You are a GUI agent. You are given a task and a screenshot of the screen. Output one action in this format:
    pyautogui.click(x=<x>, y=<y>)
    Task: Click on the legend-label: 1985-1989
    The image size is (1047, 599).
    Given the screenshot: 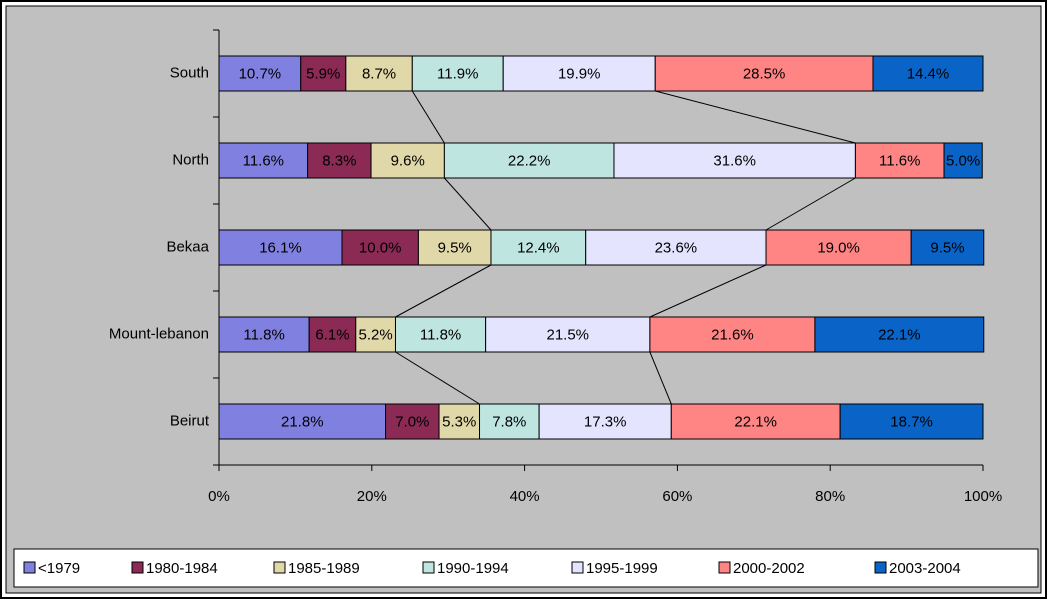 What is the action you would take?
    pyautogui.click(x=324, y=568)
    